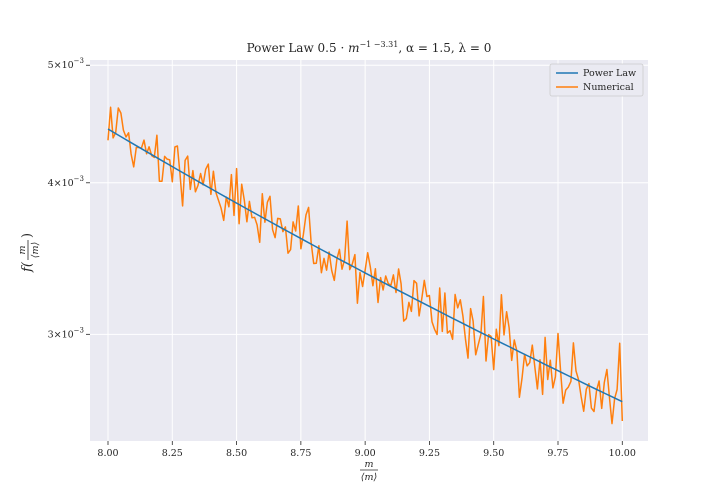  I want to click on legend-box, so click(596, 80).